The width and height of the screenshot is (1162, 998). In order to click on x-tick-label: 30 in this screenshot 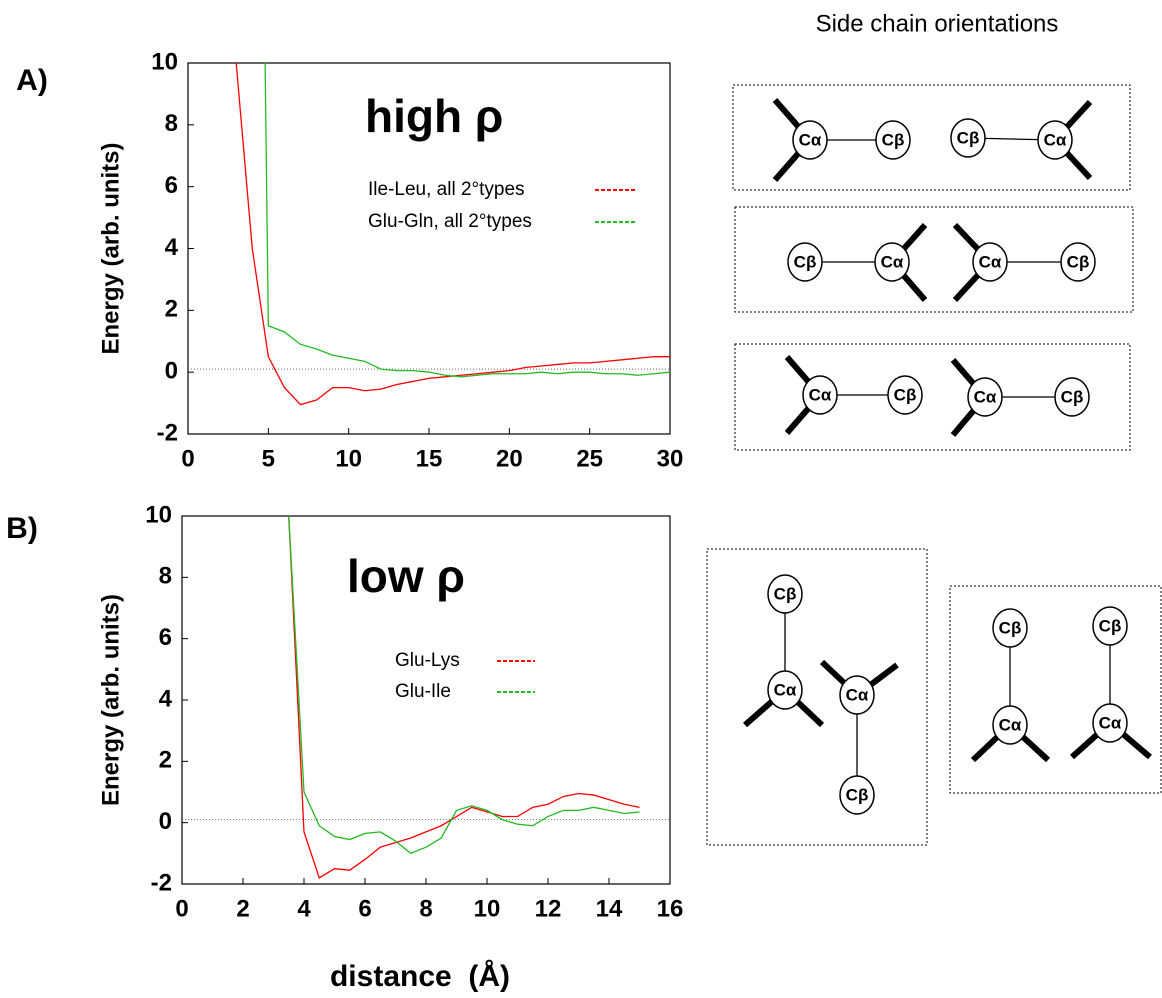, I will do `click(670, 458)`.